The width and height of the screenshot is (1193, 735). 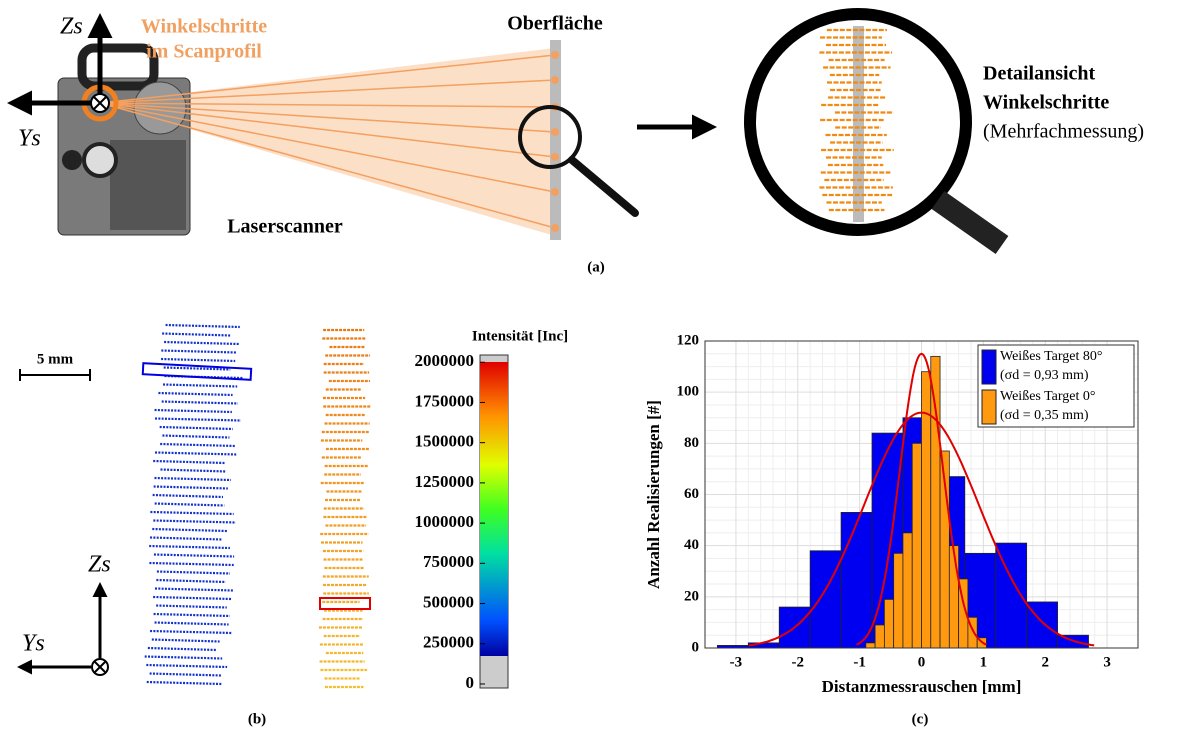 What do you see at coordinates (856, 120) in the screenshot?
I see `detail-points` at bounding box center [856, 120].